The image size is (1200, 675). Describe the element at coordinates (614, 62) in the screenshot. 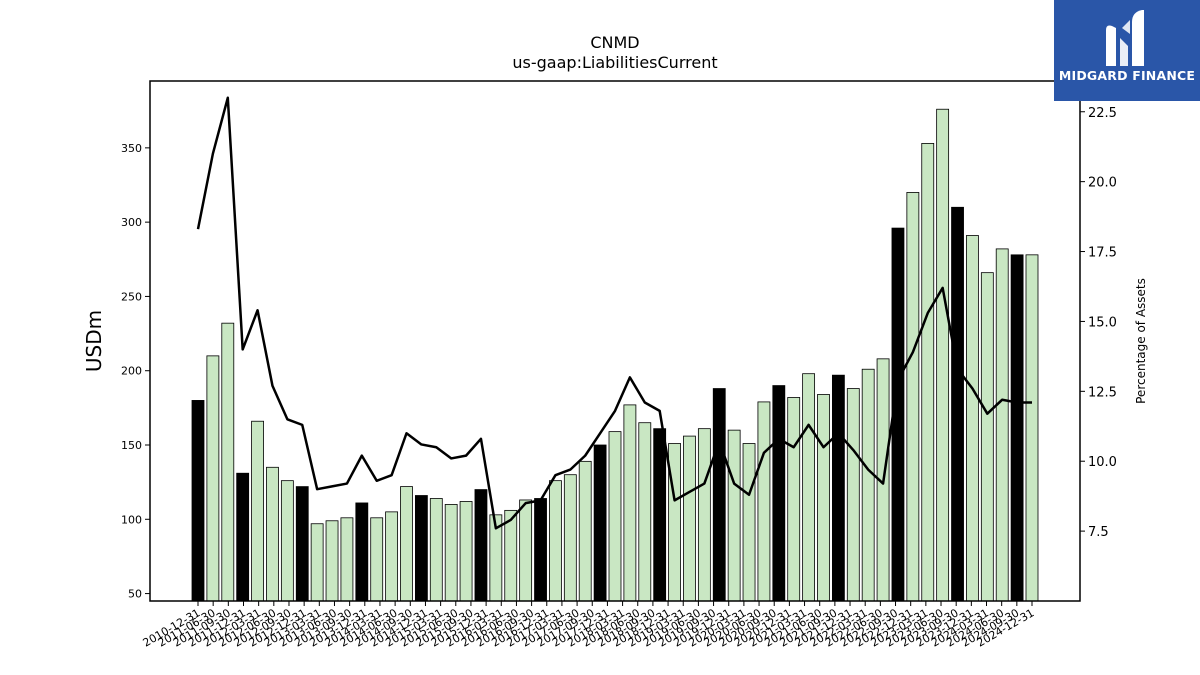

I see `chart-subtitle: us-gaap:LiabilitiesCurrent` at that location.